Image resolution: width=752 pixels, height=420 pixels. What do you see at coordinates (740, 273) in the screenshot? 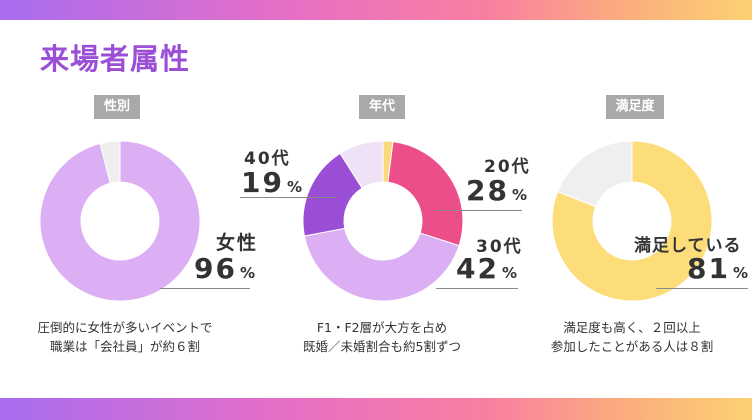
I see `satisfied-percent-unit: %` at bounding box center [740, 273].